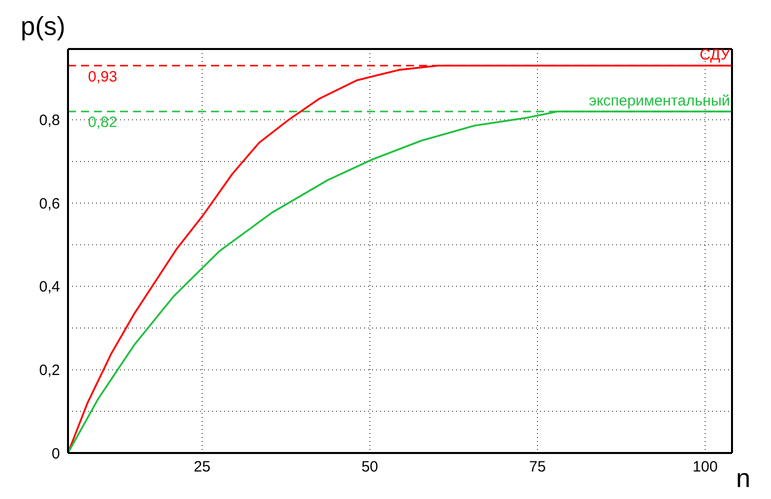 This screenshot has height=499, width=771. Describe the element at coordinates (715, 55) in the screenshot. I see `series-label: СДУ` at that location.